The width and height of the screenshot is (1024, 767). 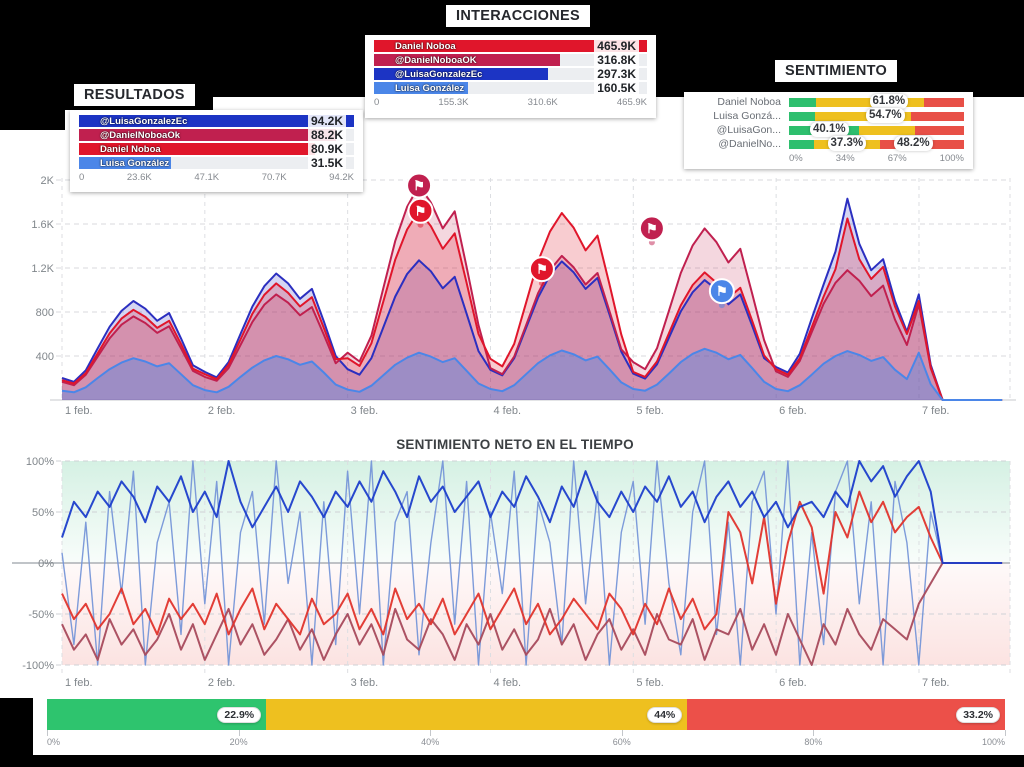 I want to click on bar-value: 316.8K, so click(x=616, y=60).